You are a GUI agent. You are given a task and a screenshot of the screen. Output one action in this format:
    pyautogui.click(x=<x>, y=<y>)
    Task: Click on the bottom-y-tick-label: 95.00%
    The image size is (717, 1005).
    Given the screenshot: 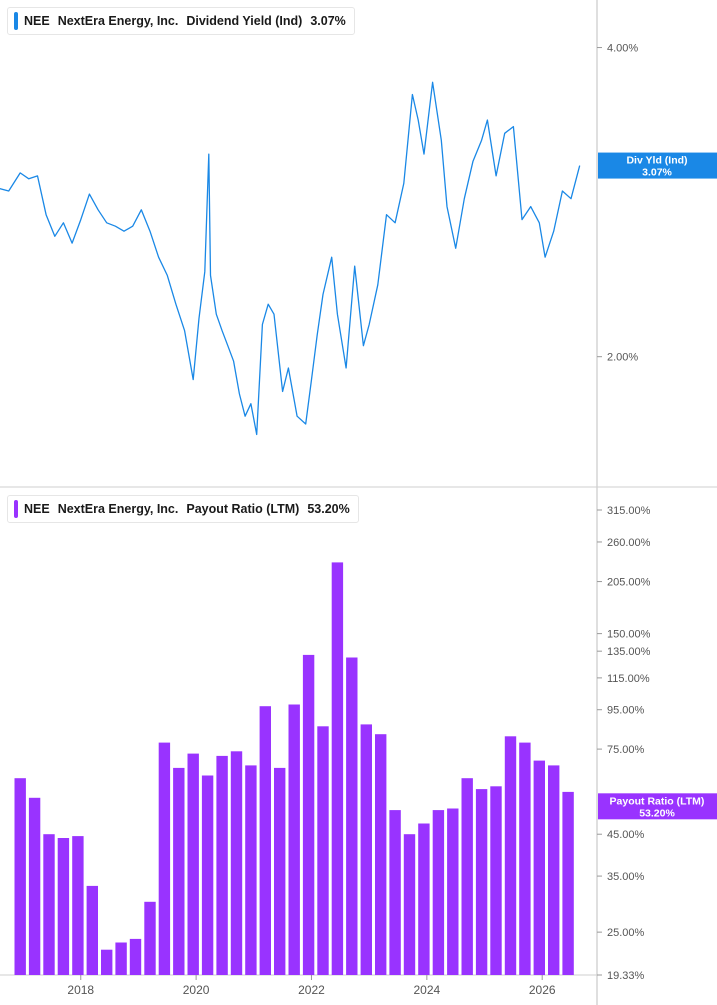 What is the action you would take?
    pyautogui.click(x=626, y=711)
    